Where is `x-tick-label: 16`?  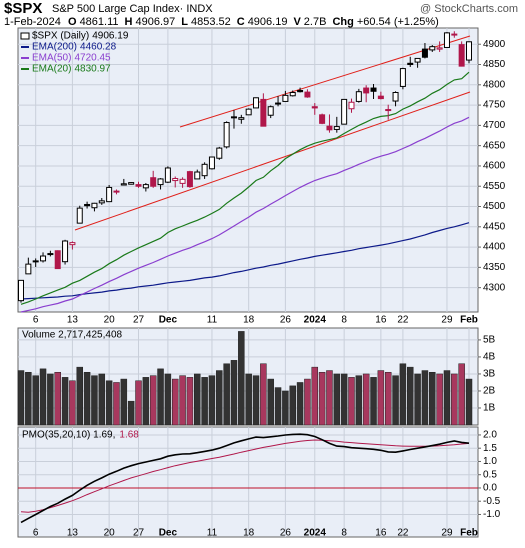
x-tick-label: 16 is located at coordinates (381, 320).